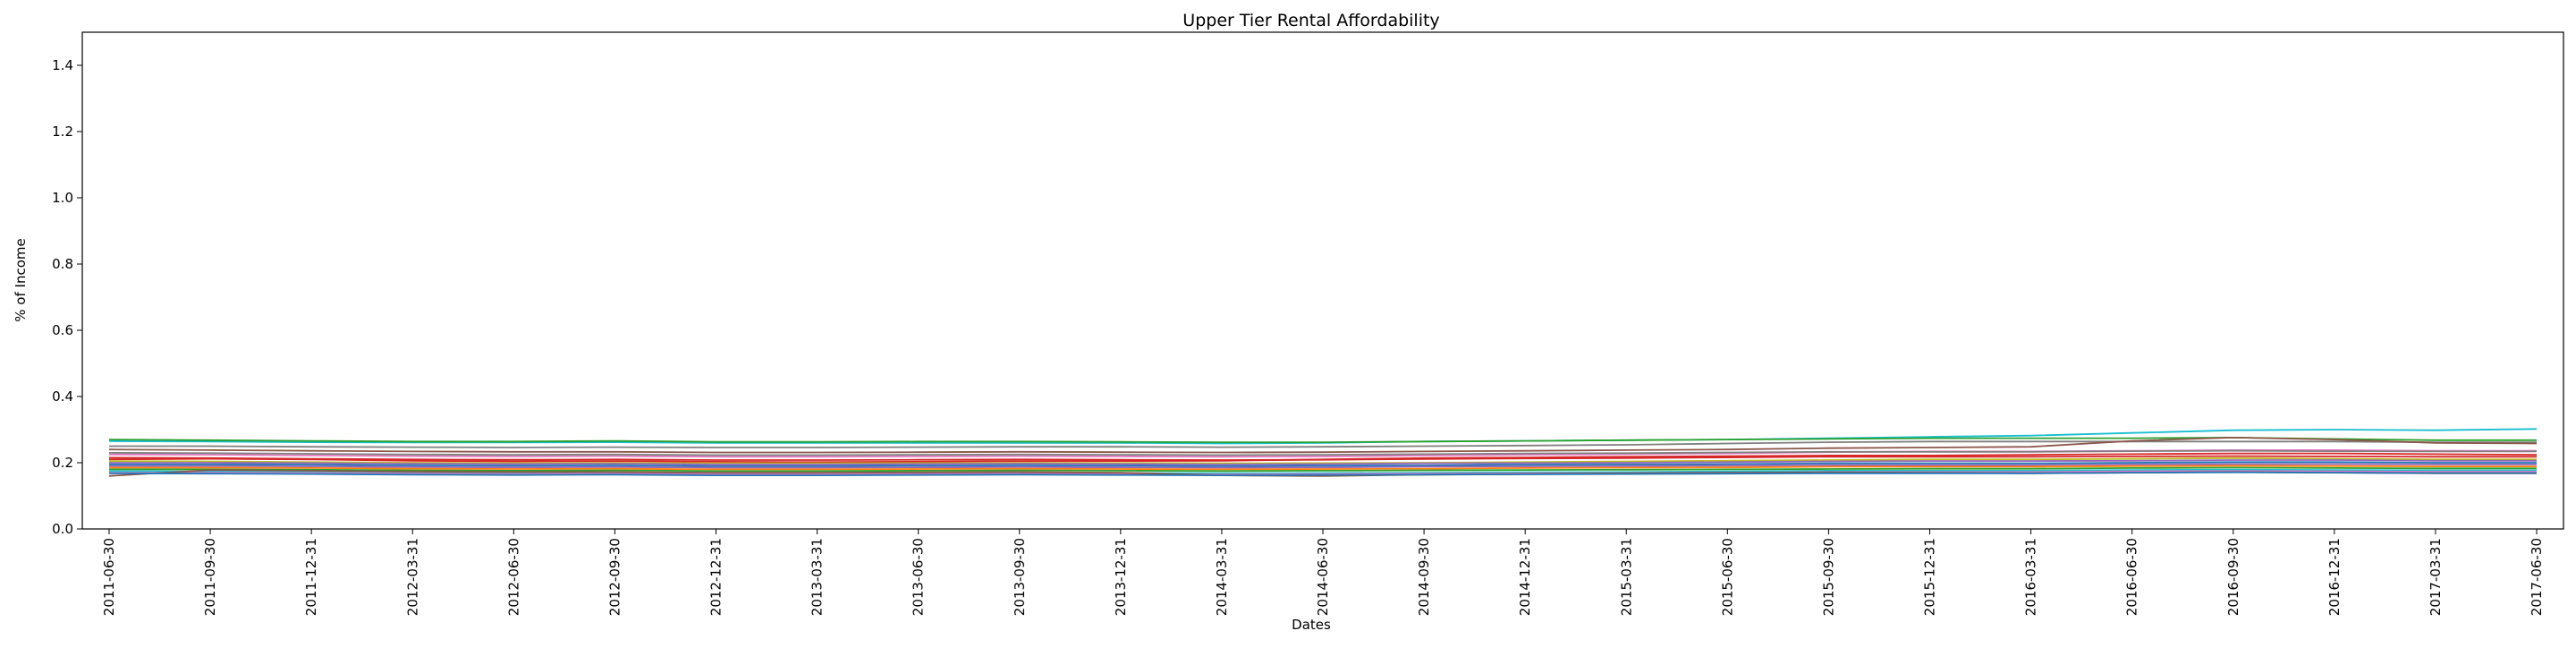  Describe the element at coordinates (1311, 625) in the screenshot. I see `x-axis-label: Dates` at that location.